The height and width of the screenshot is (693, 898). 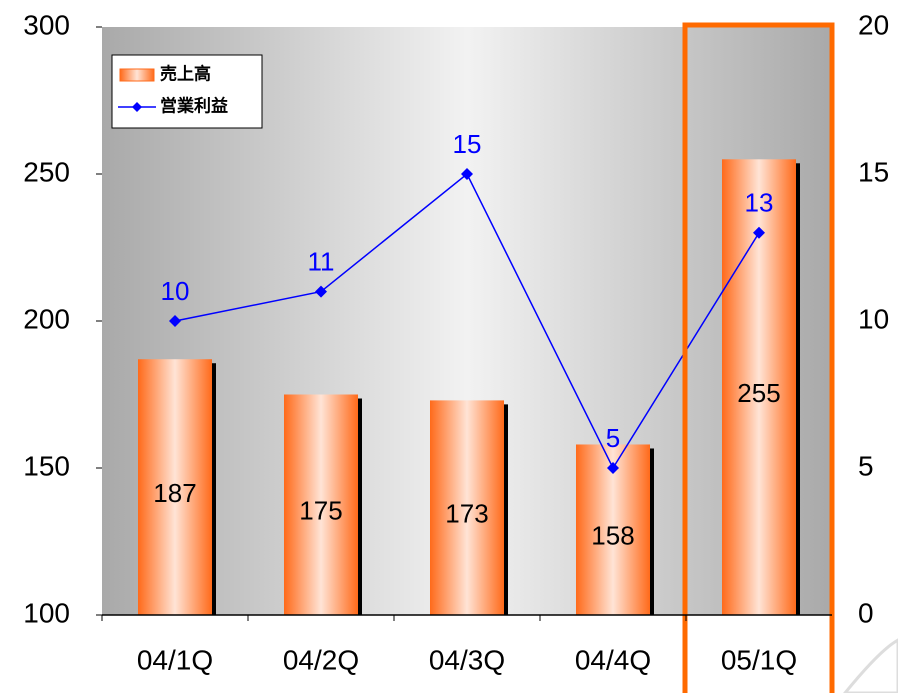 I want to click on bar-value-label: 187, so click(x=174, y=493).